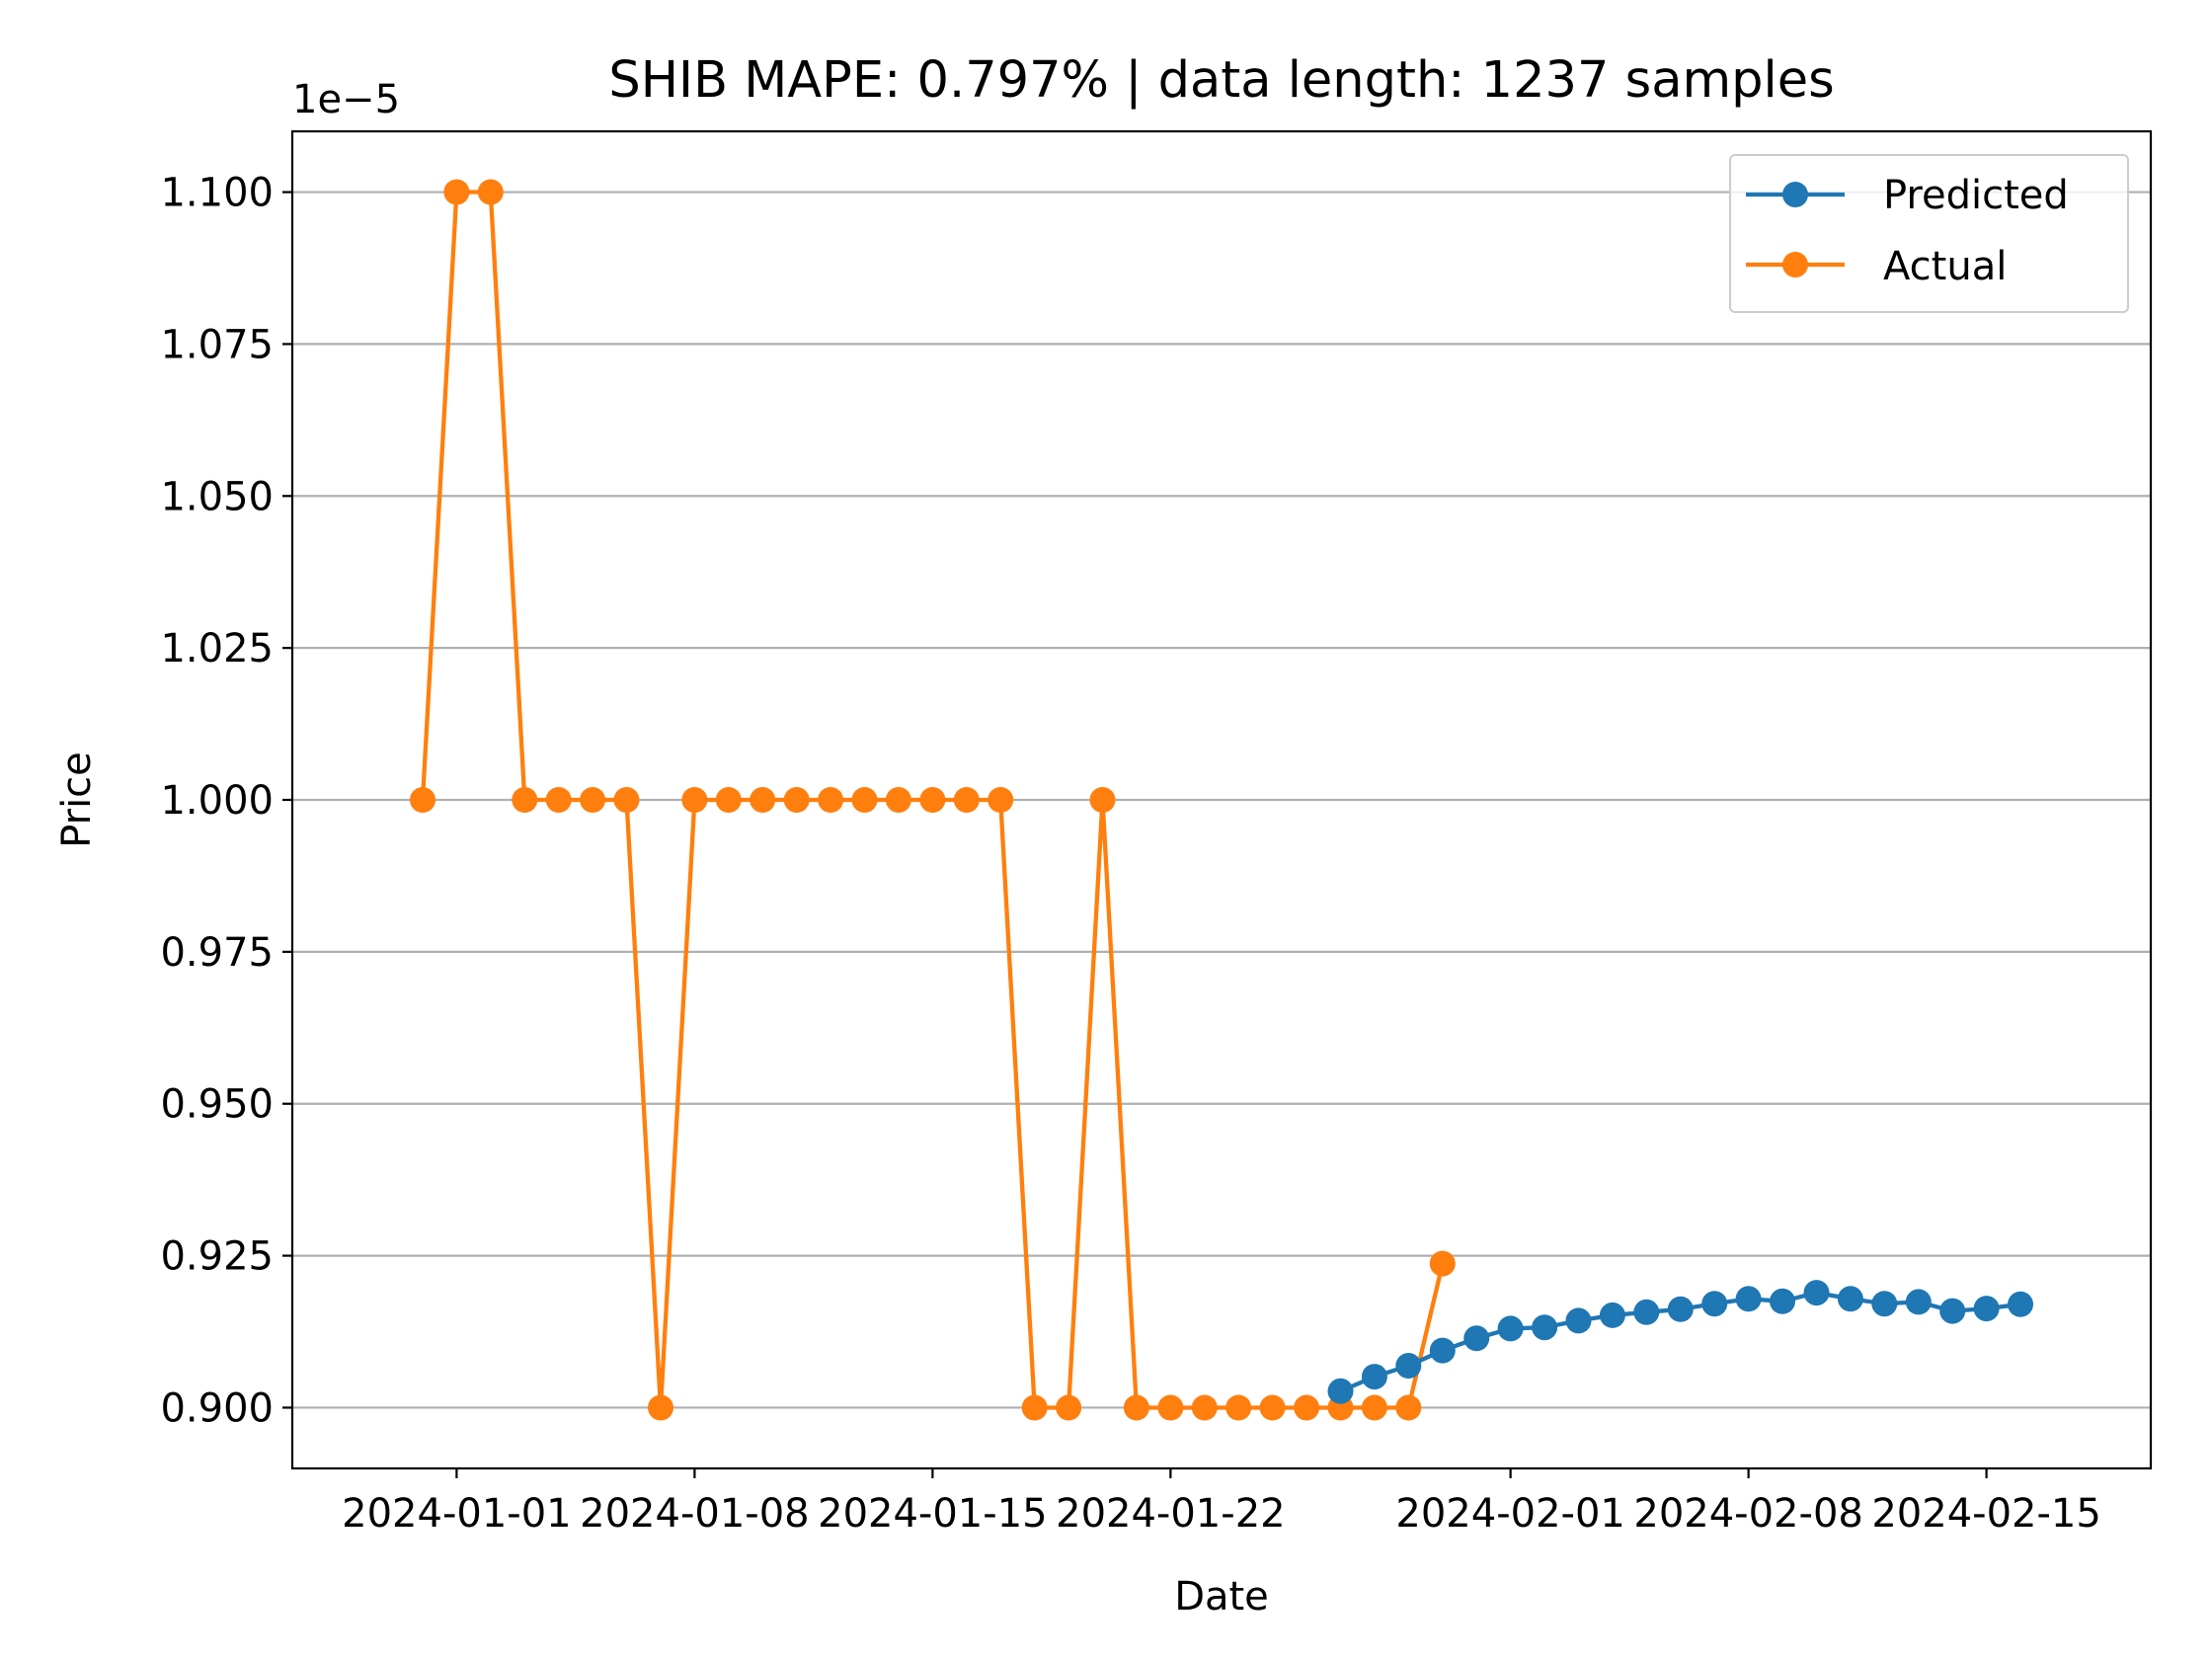 This screenshot has height=1659, width=2212. What do you see at coordinates (1509, 1514) in the screenshot?
I see `x-tick-label: 2024-02-01` at bounding box center [1509, 1514].